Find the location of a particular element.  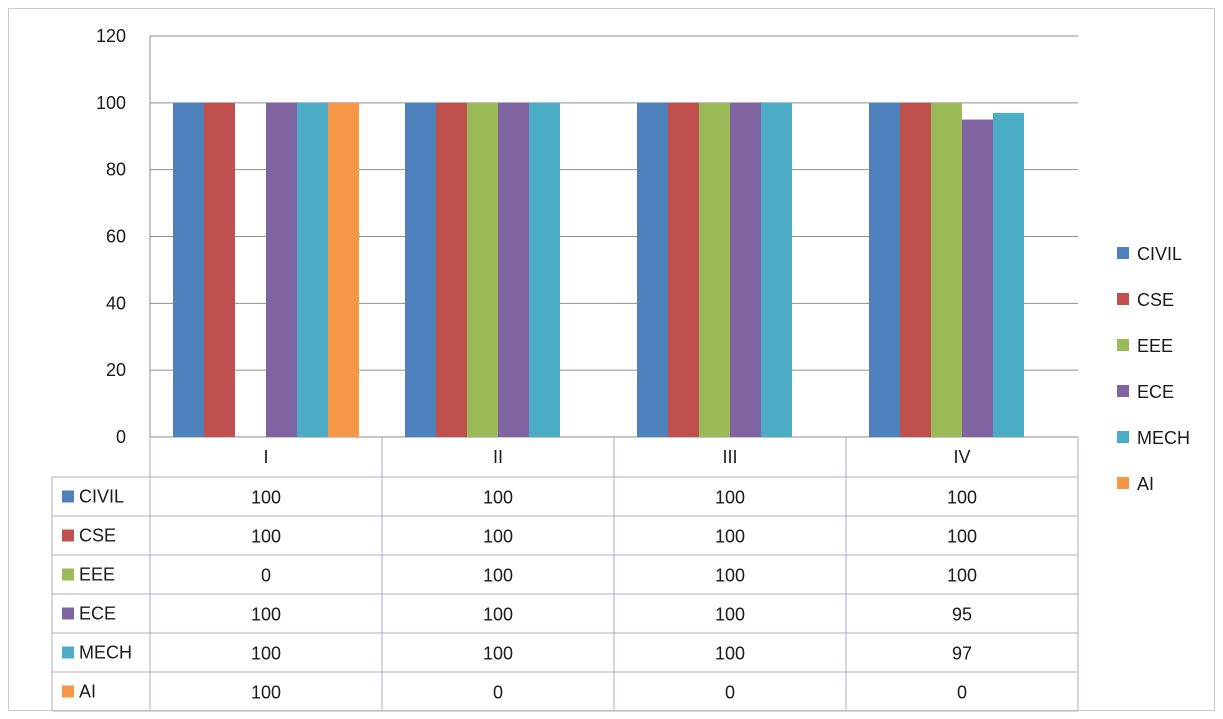

legend: CIVIL CSE EEE ECE MECH AI is located at coordinates (1153, 369).